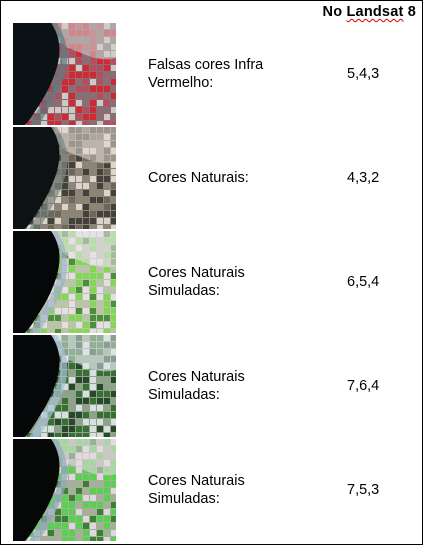 This screenshot has height=545, width=423. What do you see at coordinates (363, 490) in the screenshot?
I see `band-combination: 7,5,3` at bounding box center [363, 490].